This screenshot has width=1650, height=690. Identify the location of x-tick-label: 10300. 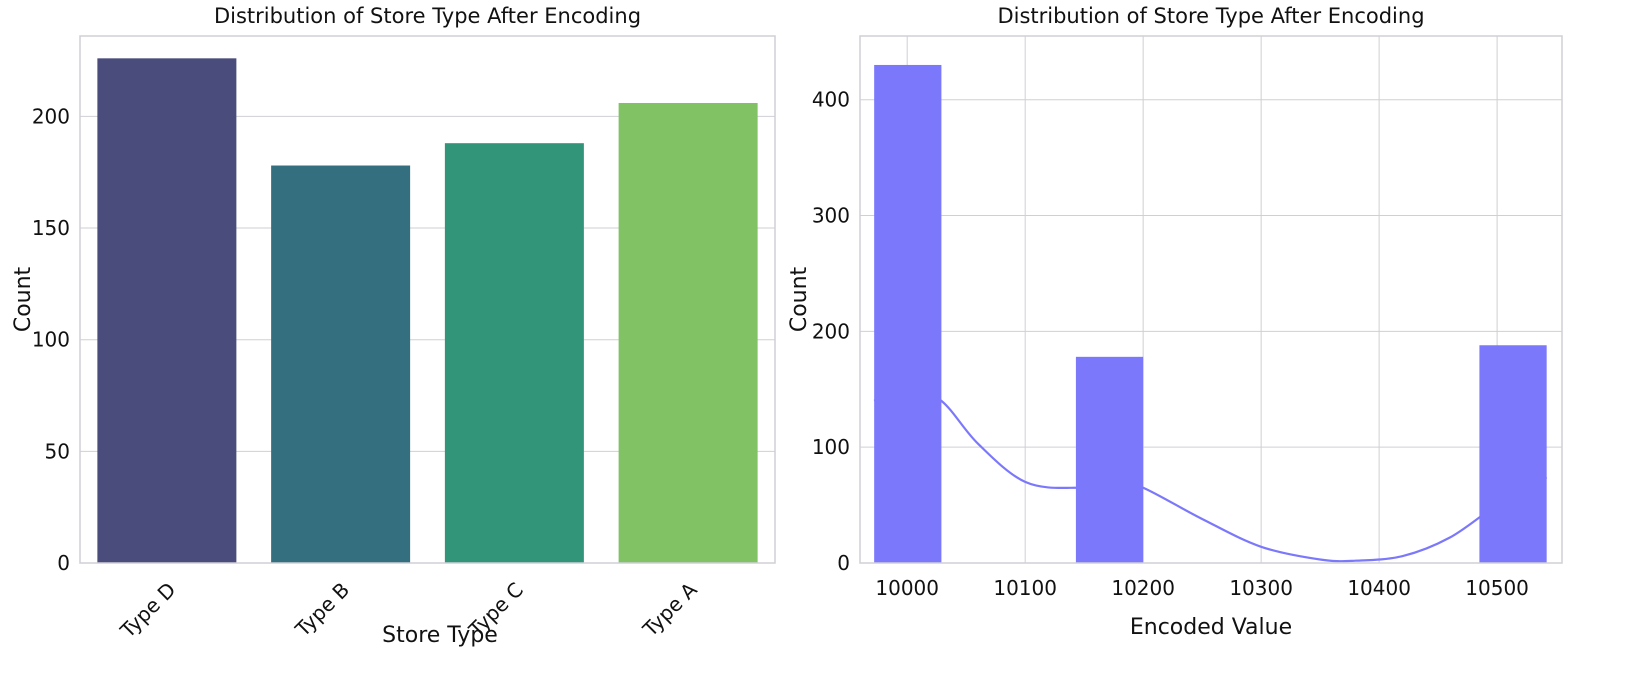
(1261, 588).